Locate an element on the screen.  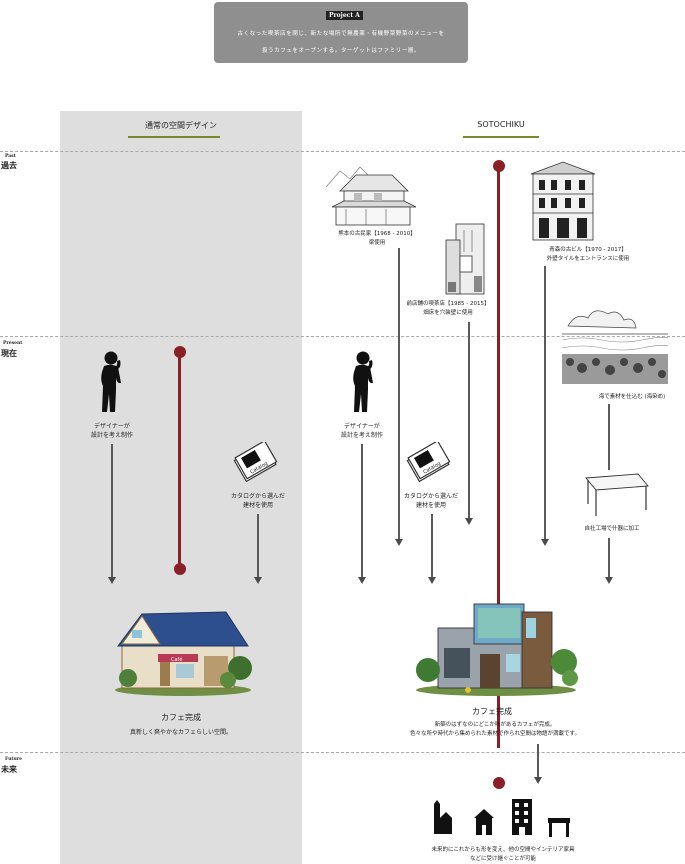
project-description-line2: 扱うカフェをオープンする。ターゲットはファミリー層。 is located at coordinates (341, 51).